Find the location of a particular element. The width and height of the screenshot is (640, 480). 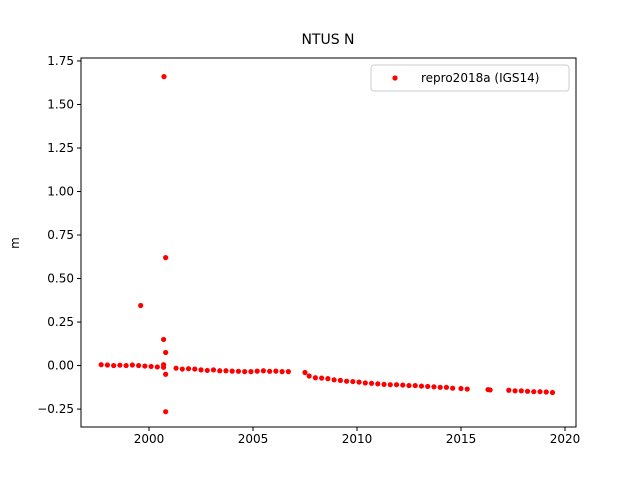

x-tick-label: 2000 is located at coordinates (149, 439).